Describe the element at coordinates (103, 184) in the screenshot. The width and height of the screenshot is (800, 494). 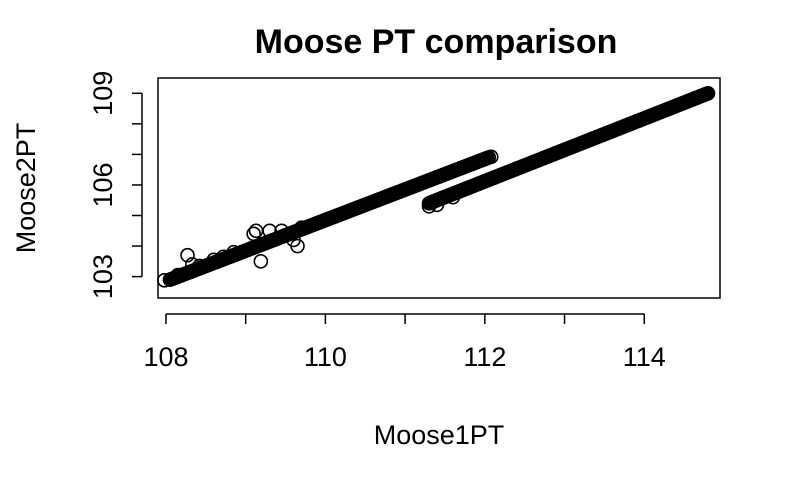
I see `y-tick-label: 106` at that location.